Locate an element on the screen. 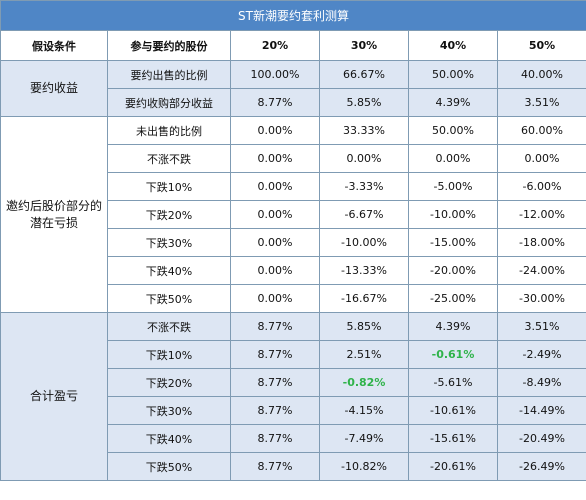  value-cell: -3.33% is located at coordinates (364, 186).